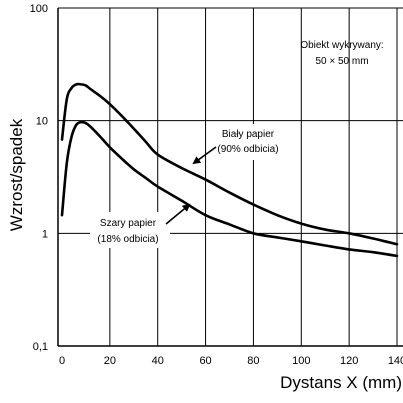 The image size is (403, 403). Describe the element at coordinates (341, 45) in the screenshot. I see `annotation-object-size: Obiekt wykrywany:` at that location.